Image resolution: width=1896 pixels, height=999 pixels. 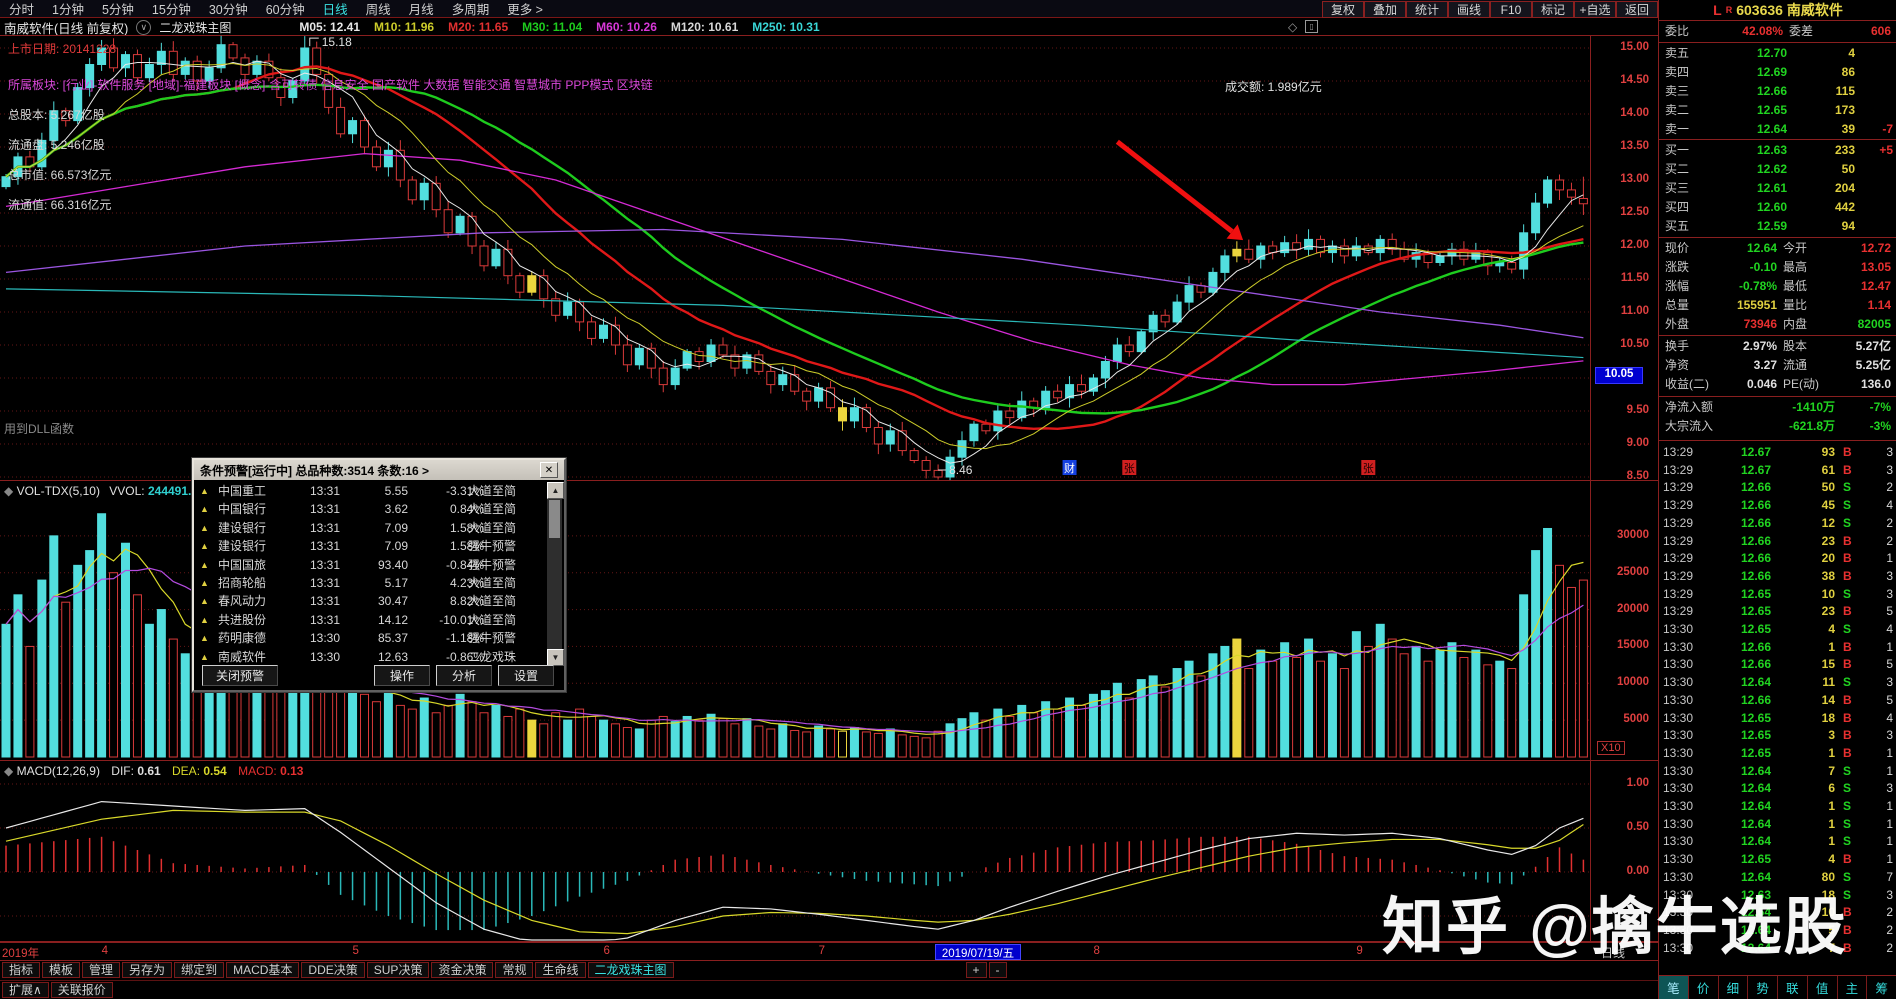 What do you see at coordinates (364, 528) in the screenshot?
I see `alert-row: ▲ 建设银行 13:31 7.09 1.58% 大道至简` at bounding box center [364, 528].